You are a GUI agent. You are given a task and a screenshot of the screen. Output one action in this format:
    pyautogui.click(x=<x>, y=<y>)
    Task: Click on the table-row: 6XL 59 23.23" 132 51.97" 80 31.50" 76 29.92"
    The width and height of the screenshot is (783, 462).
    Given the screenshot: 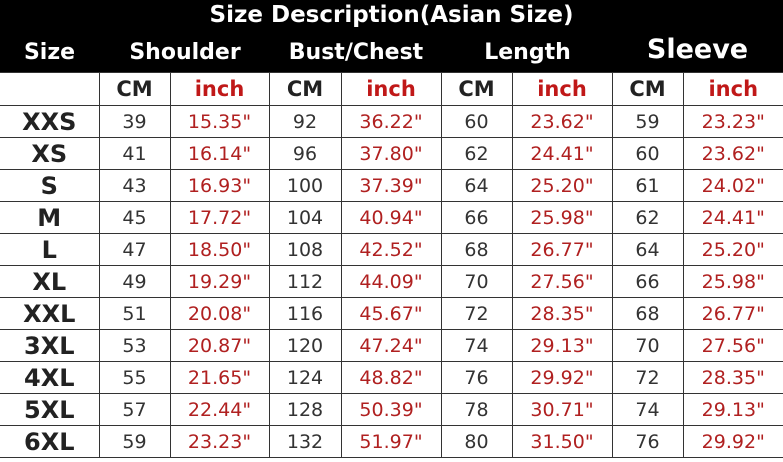 What is the action you would take?
    pyautogui.click(x=391, y=441)
    